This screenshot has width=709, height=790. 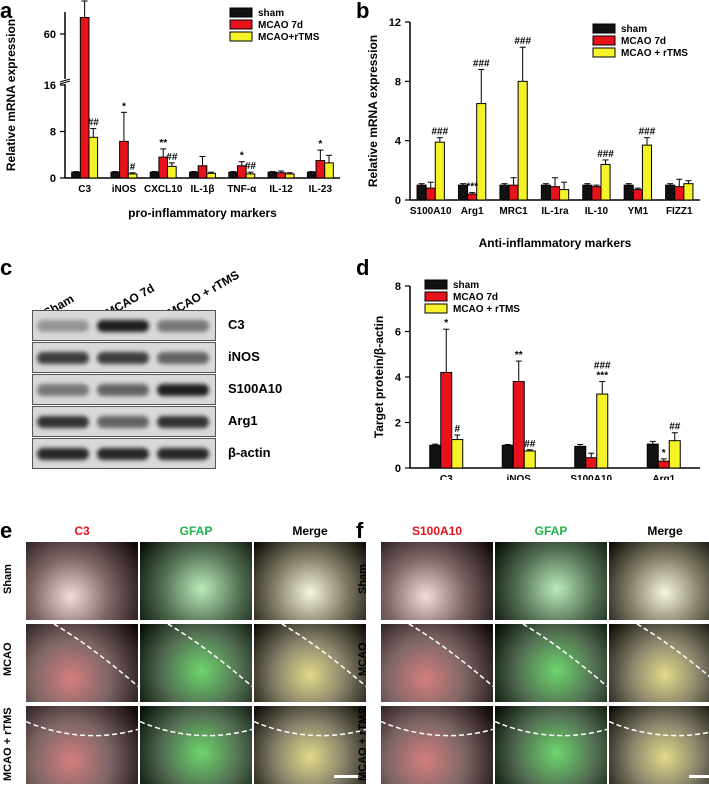 What do you see at coordinates (289, 37) in the screenshot?
I see `legend-label: MCAO+rTMS` at bounding box center [289, 37].